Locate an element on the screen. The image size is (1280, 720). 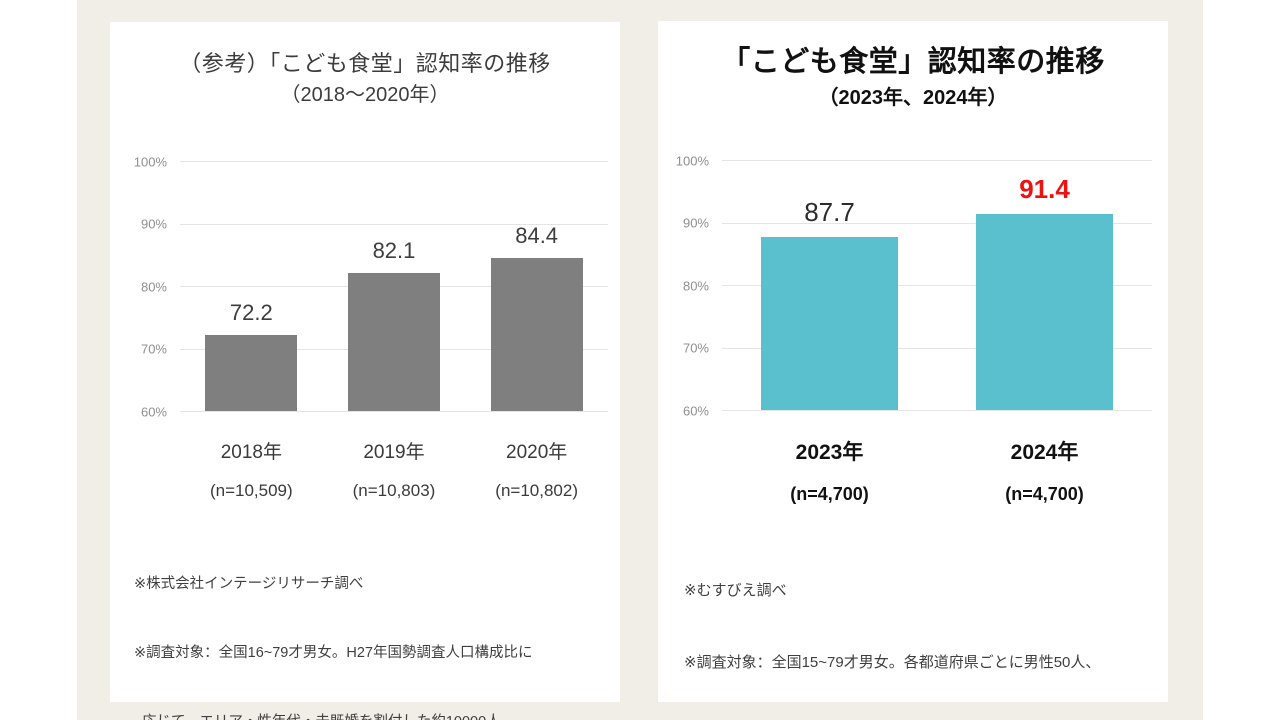
footnote-line: ※調査対象：全国16~79才男女。H27年国勢調査人口構成比に is located at coordinates (333, 653).